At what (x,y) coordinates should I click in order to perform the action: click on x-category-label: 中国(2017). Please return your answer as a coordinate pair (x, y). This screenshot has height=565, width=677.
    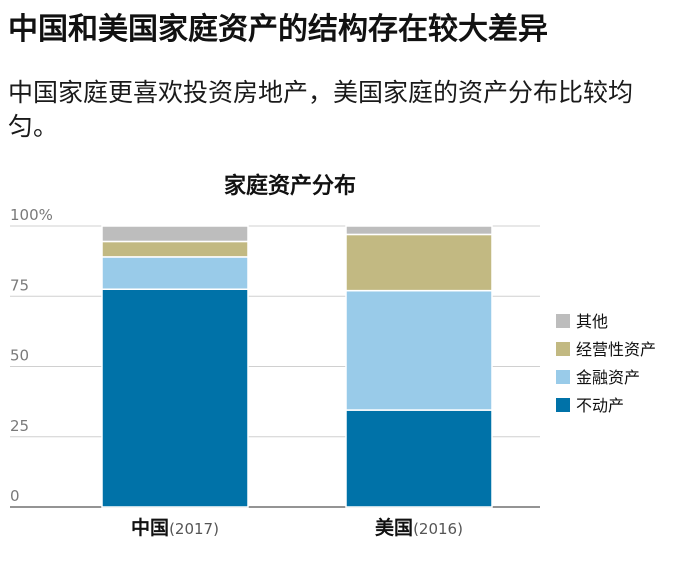
    Looking at the image, I should click on (175, 527).